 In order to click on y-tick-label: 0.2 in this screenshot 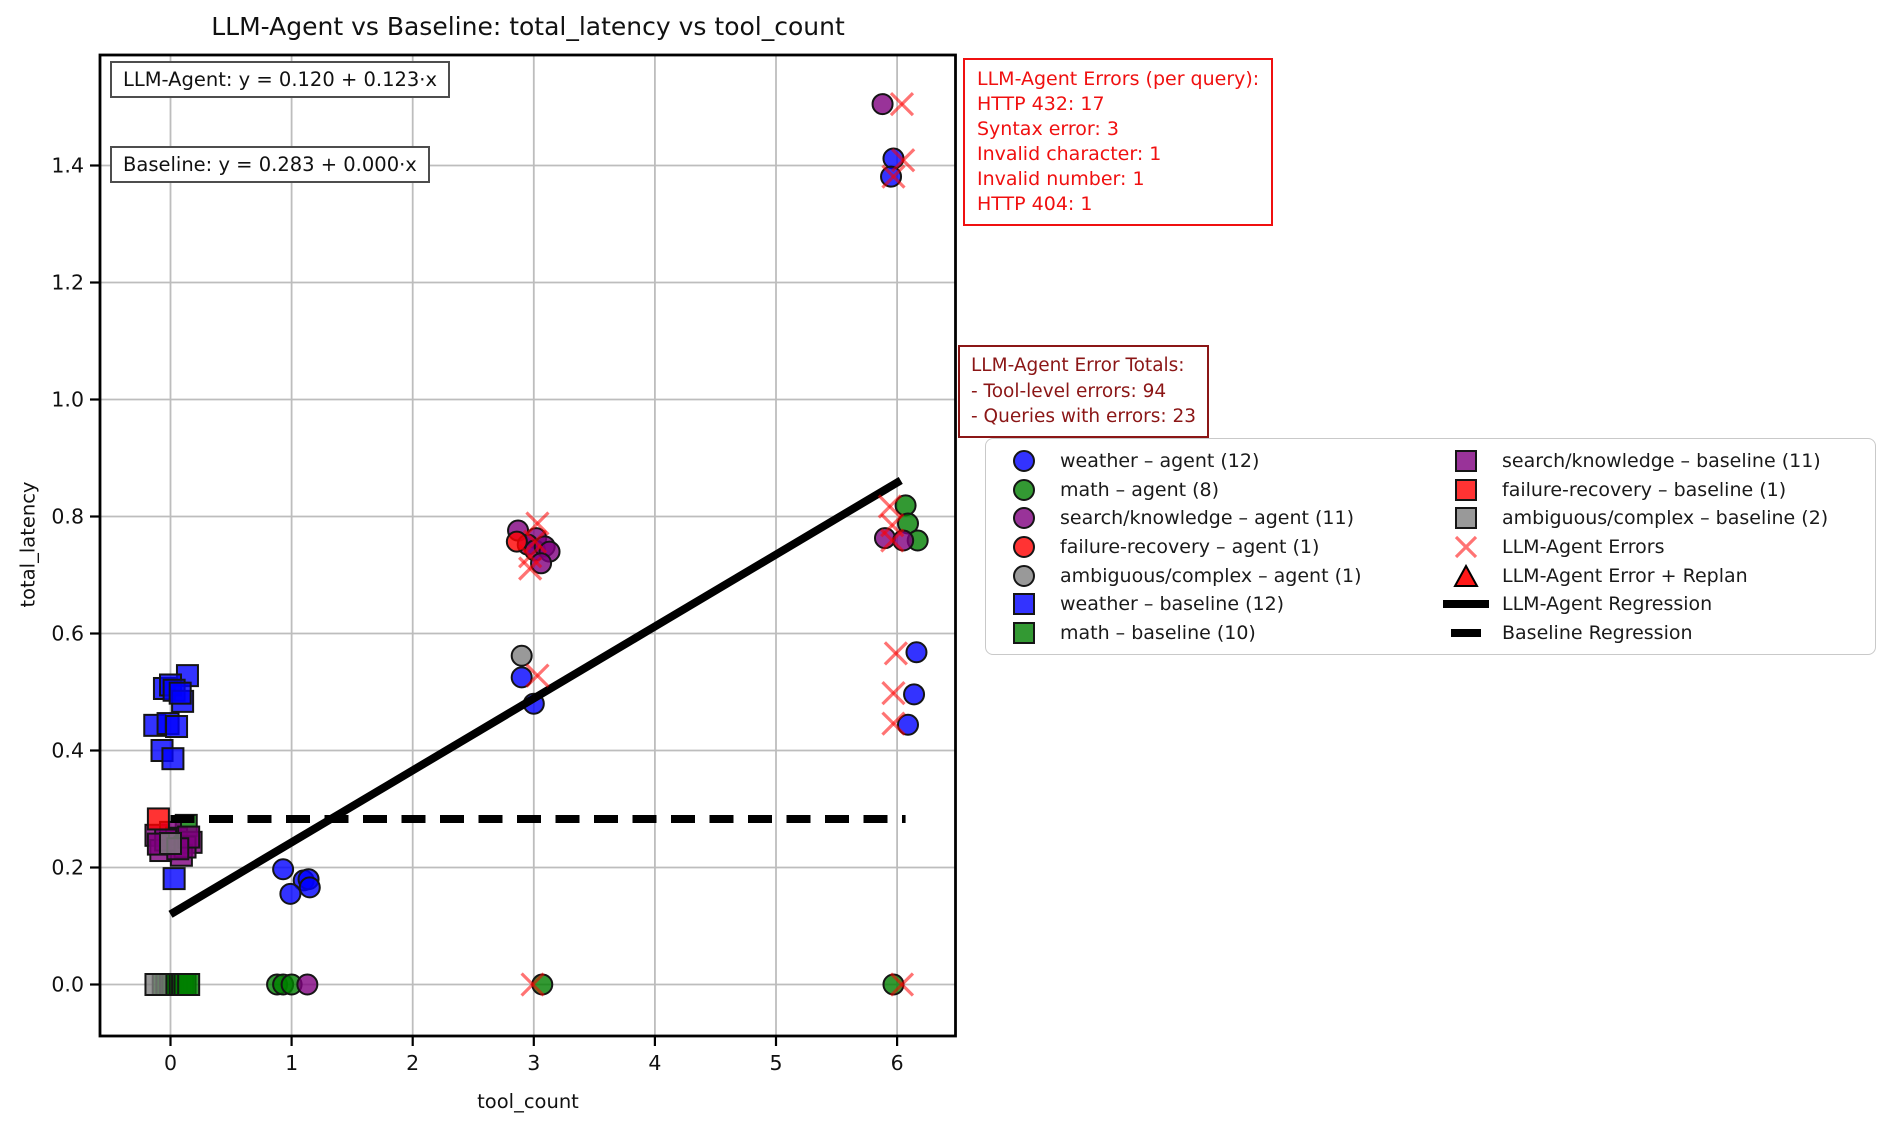, I will do `click(67, 868)`.